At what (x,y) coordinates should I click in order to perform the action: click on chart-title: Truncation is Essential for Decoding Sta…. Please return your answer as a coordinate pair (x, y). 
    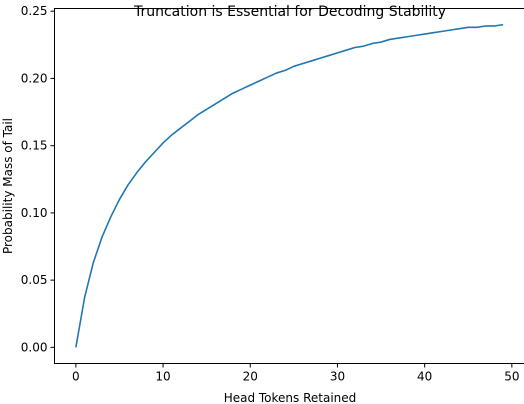
    Looking at the image, I should click on (289, 12).